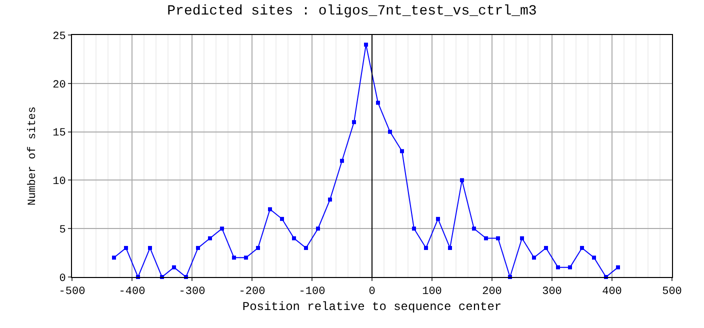 The width and height of the screenshot is (704, 328). Describe the element at coordinates (59, 36) in the screenshot. I see `y-tick-label: 25` at that location.